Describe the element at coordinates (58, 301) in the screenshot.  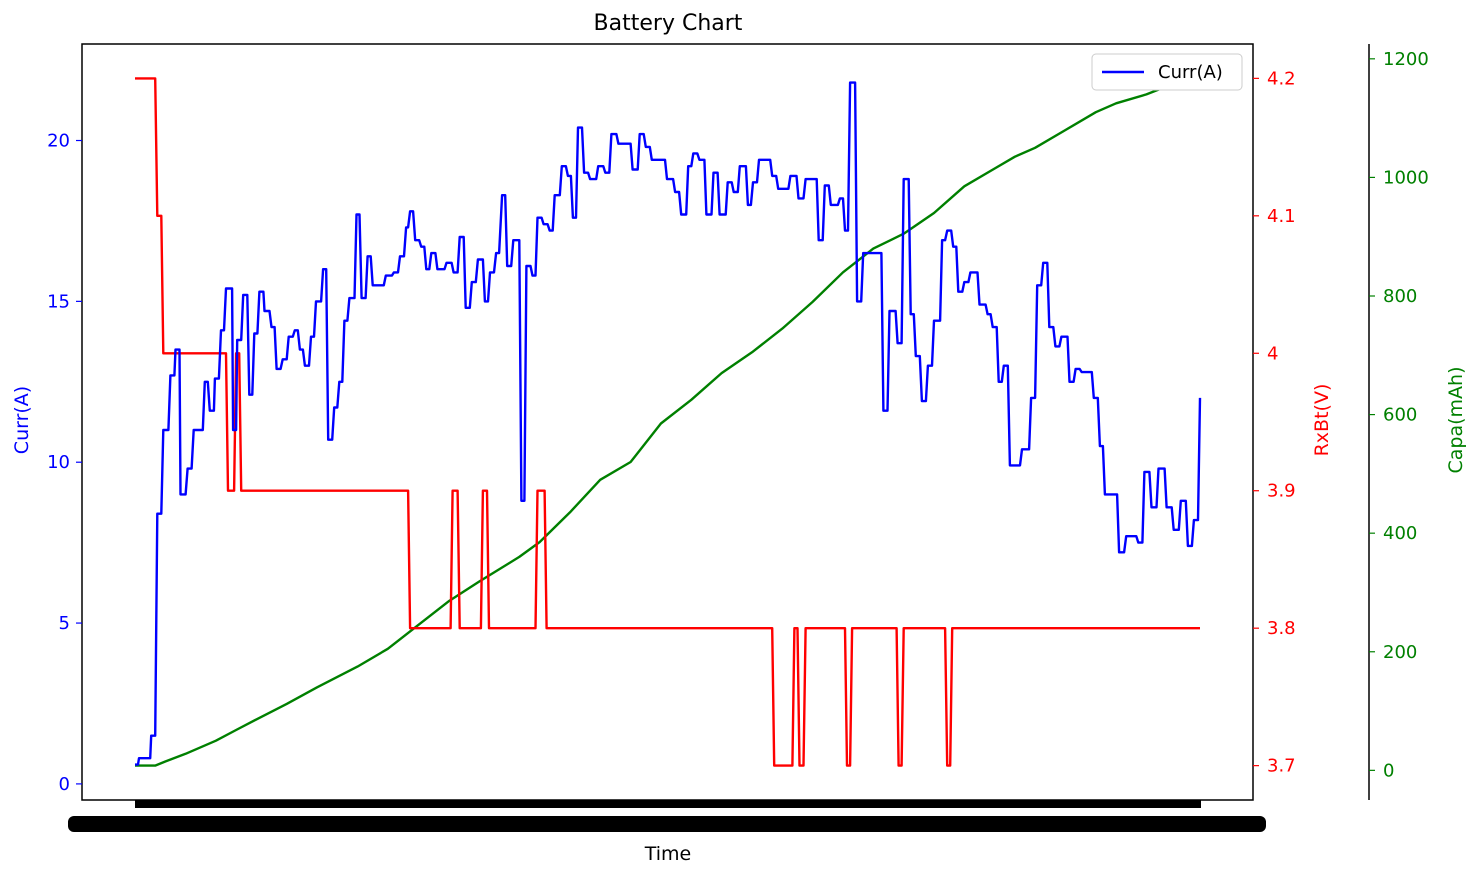
I see `curr-tick-label: 15` at that location.